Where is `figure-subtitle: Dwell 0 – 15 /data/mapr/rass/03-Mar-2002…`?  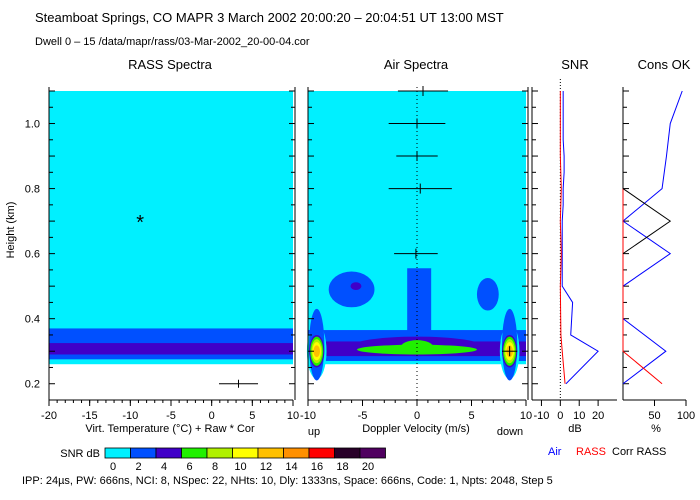 figure-subtitle: Dwell 0 – 15 /data/mapr/rass/03-Mar-2002… is located at coordinates (172, 42).